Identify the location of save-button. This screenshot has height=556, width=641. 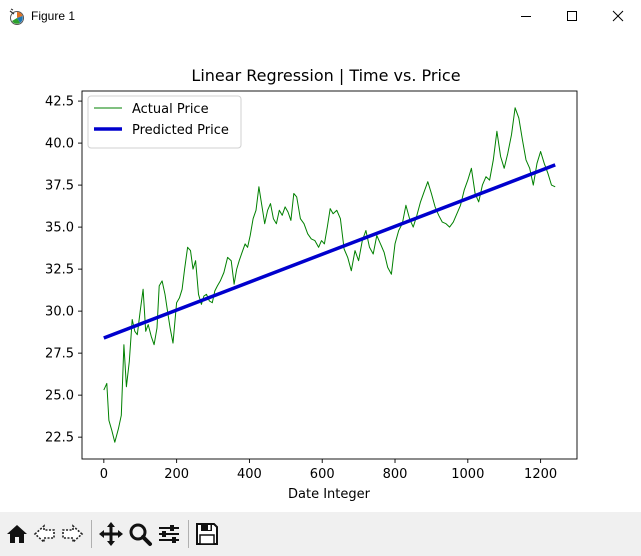
(207, 534).